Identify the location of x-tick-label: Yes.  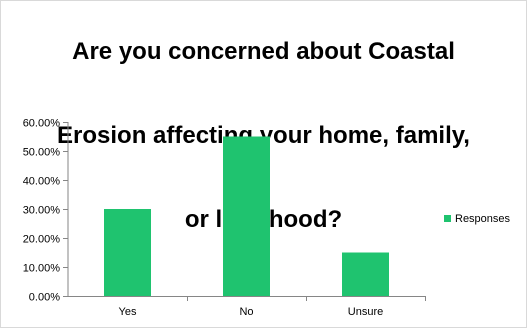
(128, 312).